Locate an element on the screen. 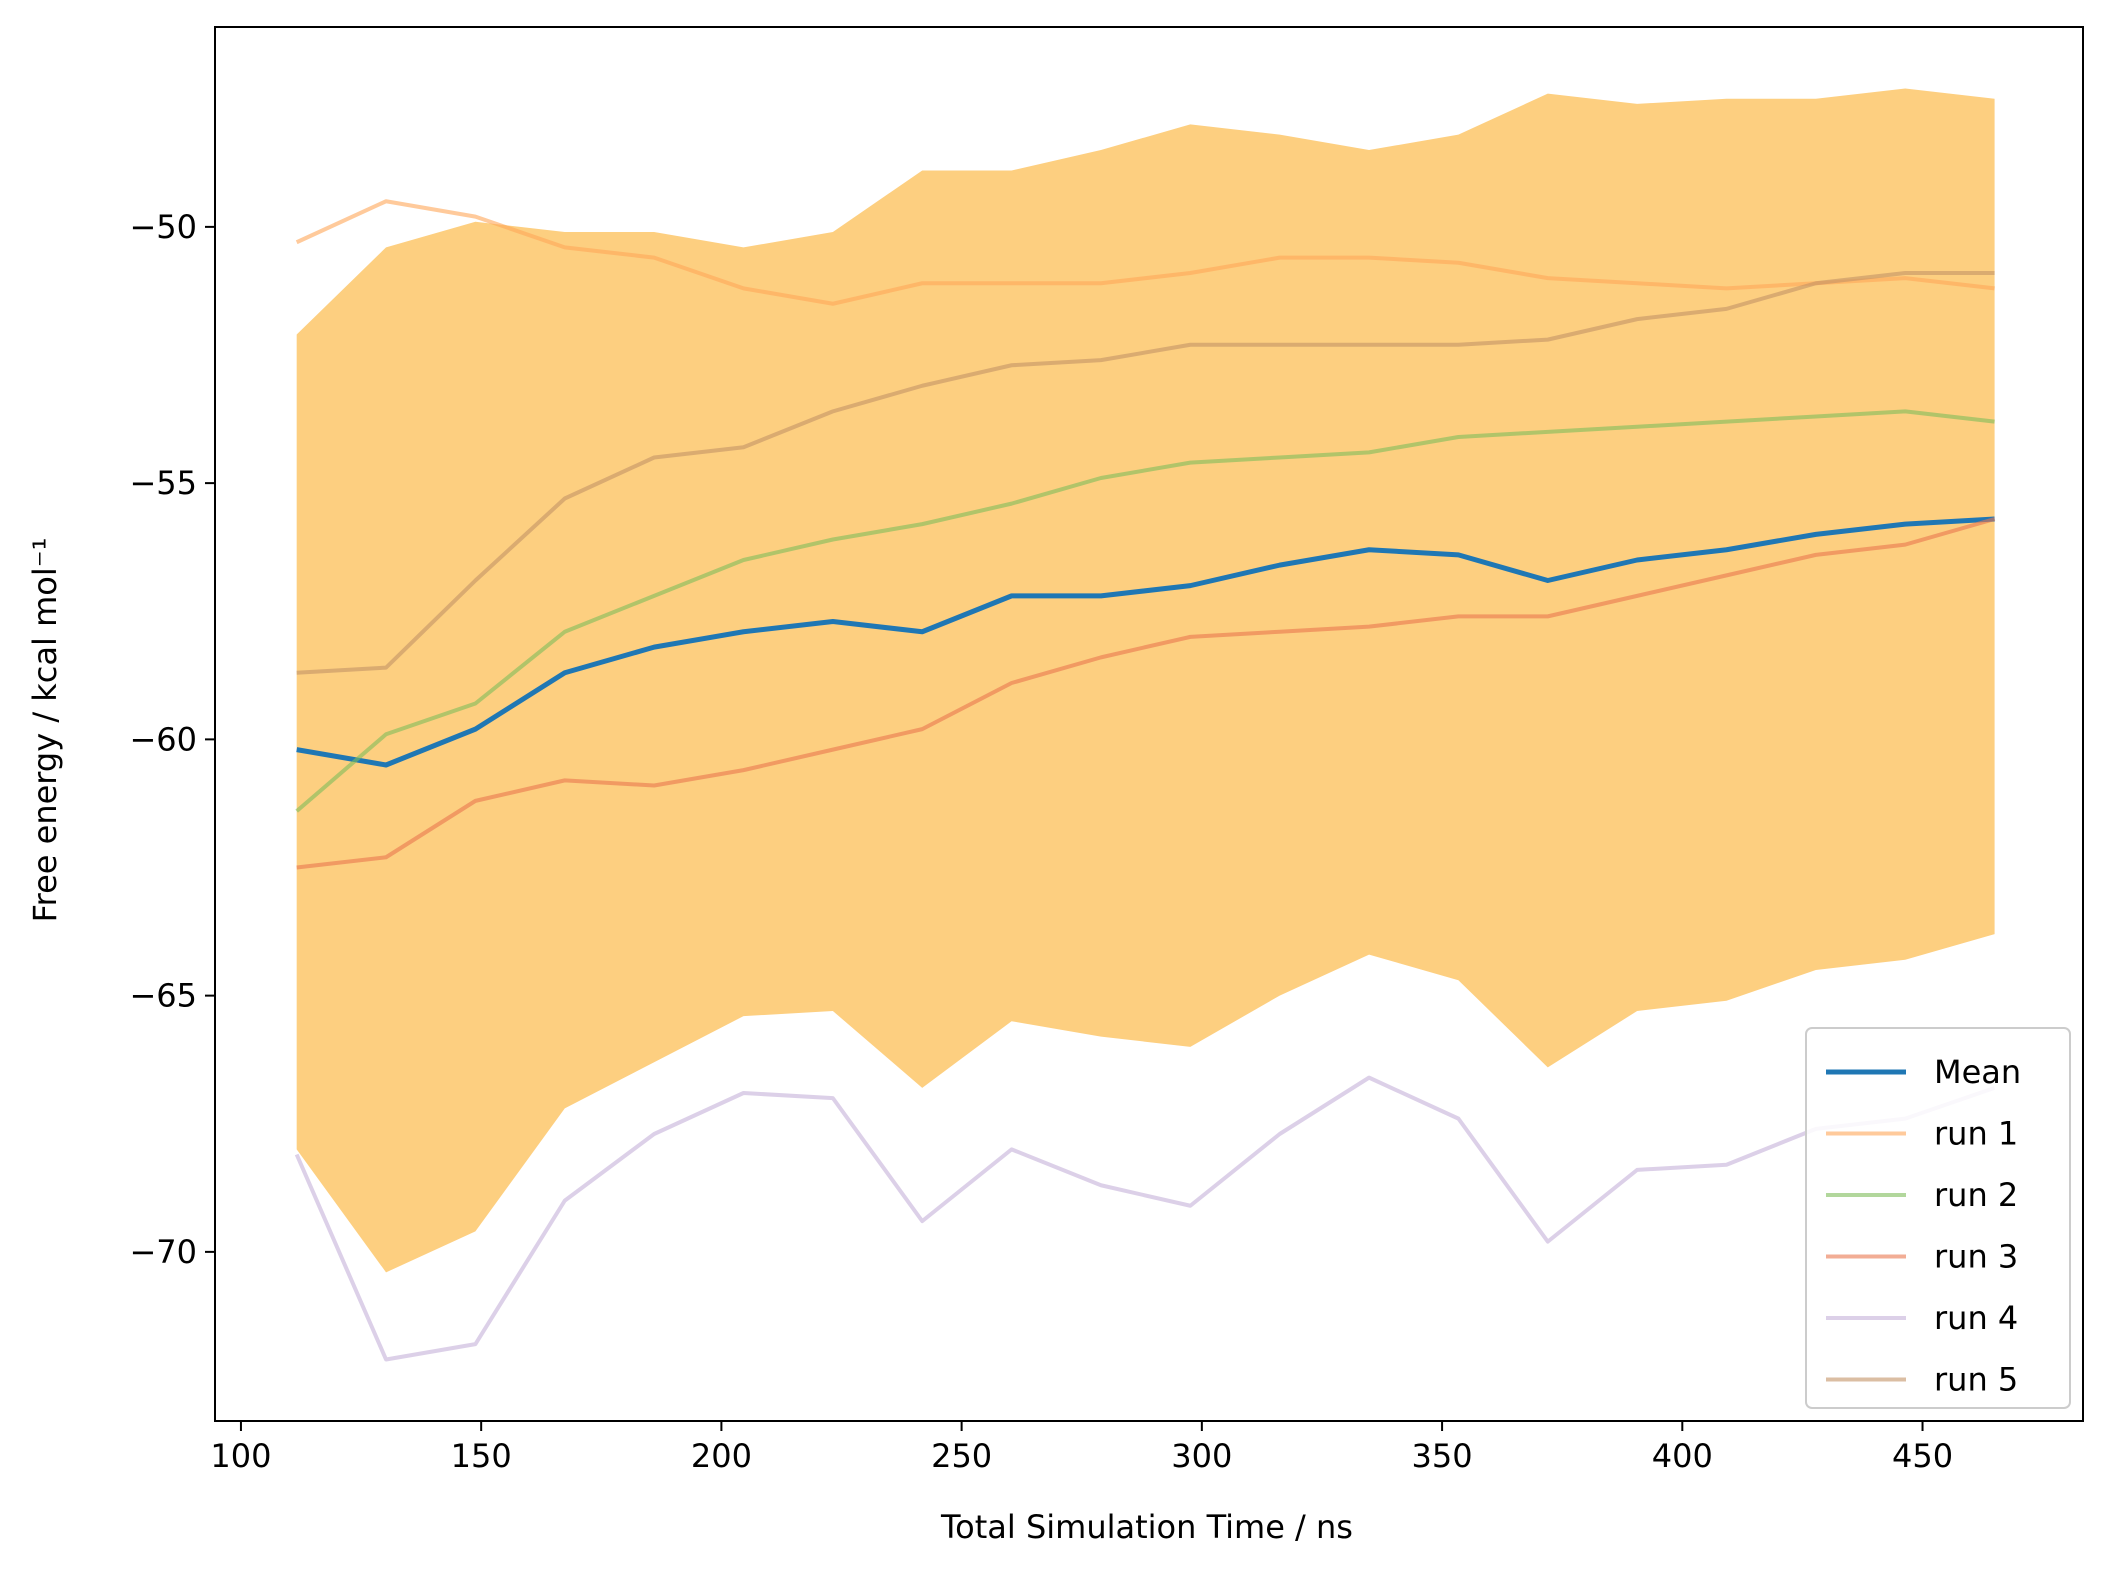 The height and width of the screenshot is (1571, 2103). legend-box is located at coordinates (1938, 1218).